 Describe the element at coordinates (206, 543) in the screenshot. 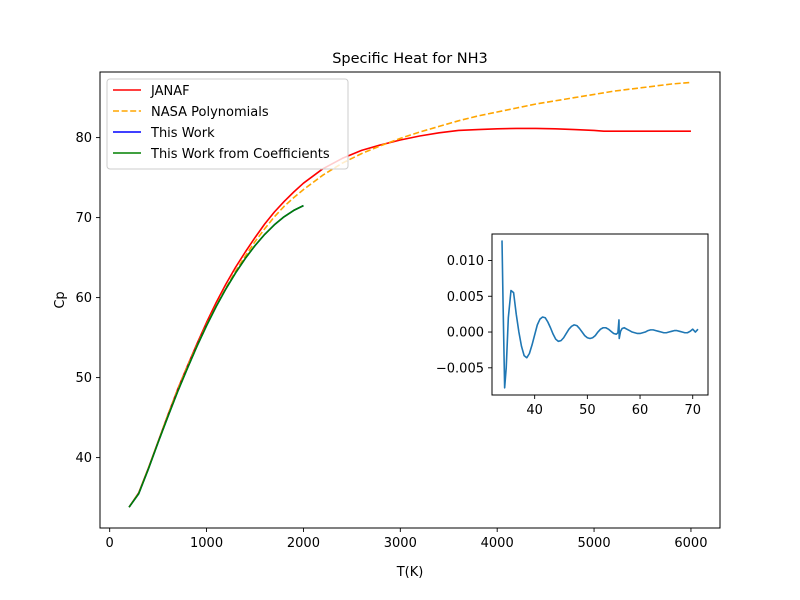

I see `main-x-tick-label: 1000` at that location.